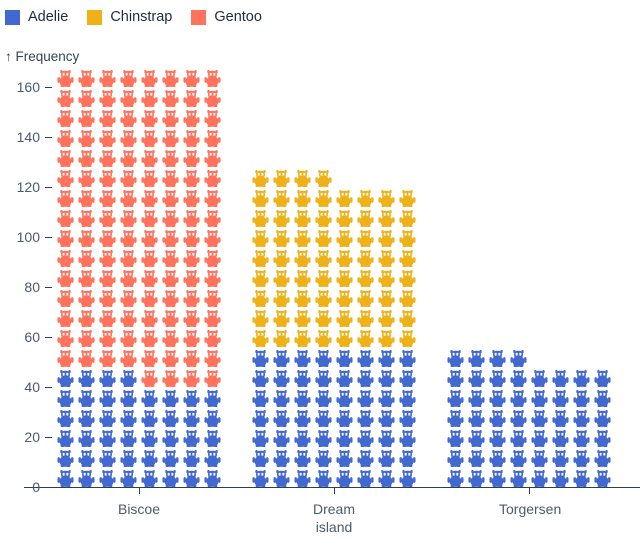 The image size is (640, 546). I want to click on legend-item-label: Chinstrap, so click(141, 17).